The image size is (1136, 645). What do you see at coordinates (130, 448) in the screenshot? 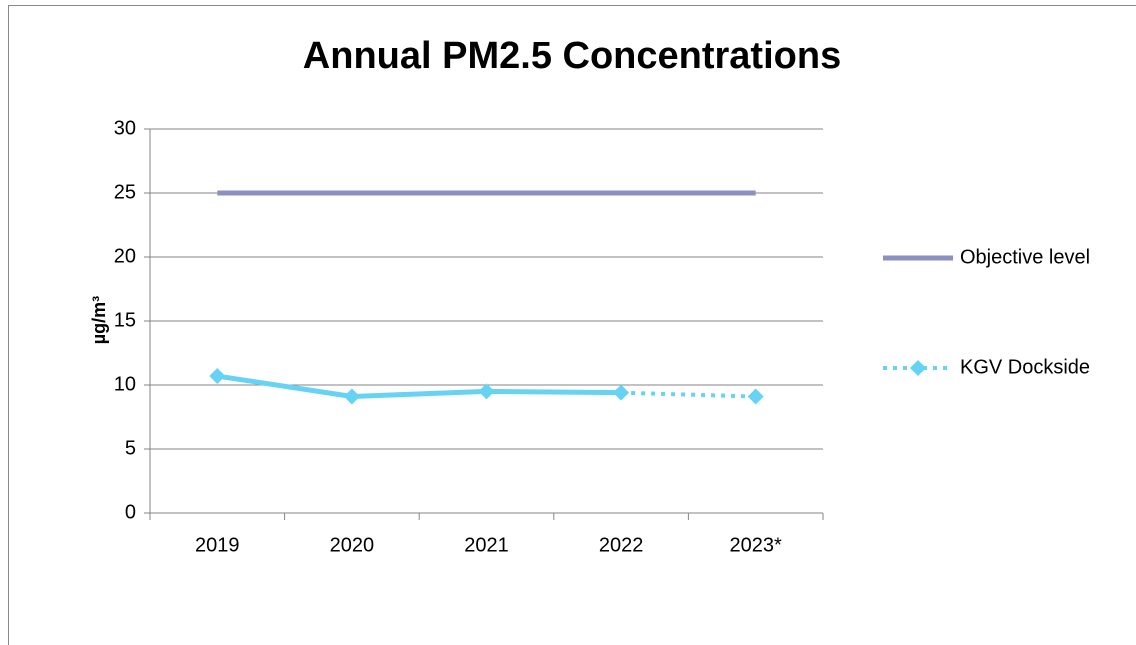
I see `y-tick-label: 5` at bounding box center [130, 448].